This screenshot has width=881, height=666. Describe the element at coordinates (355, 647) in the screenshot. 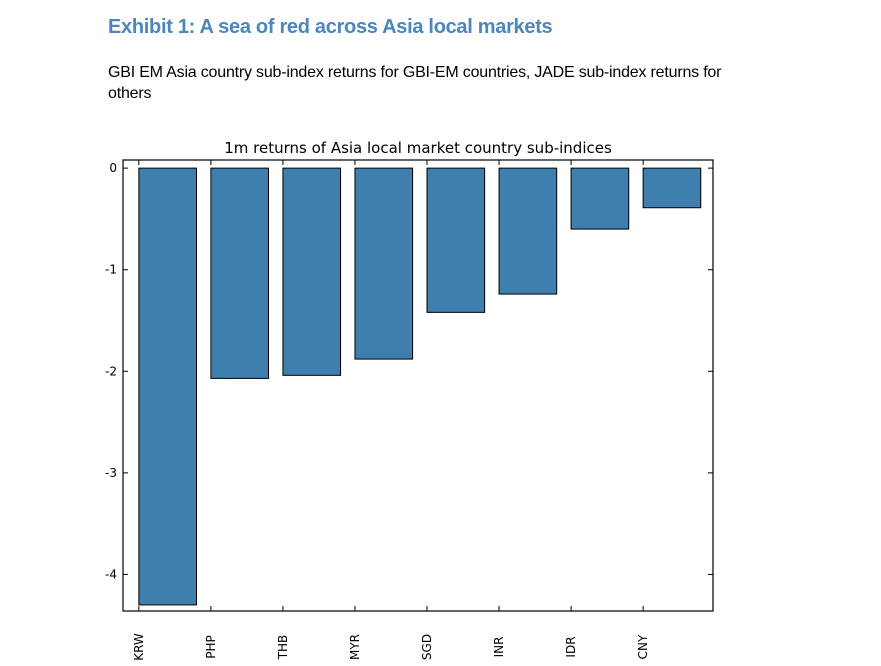

I see `x-tick-label: MYR` at that location.